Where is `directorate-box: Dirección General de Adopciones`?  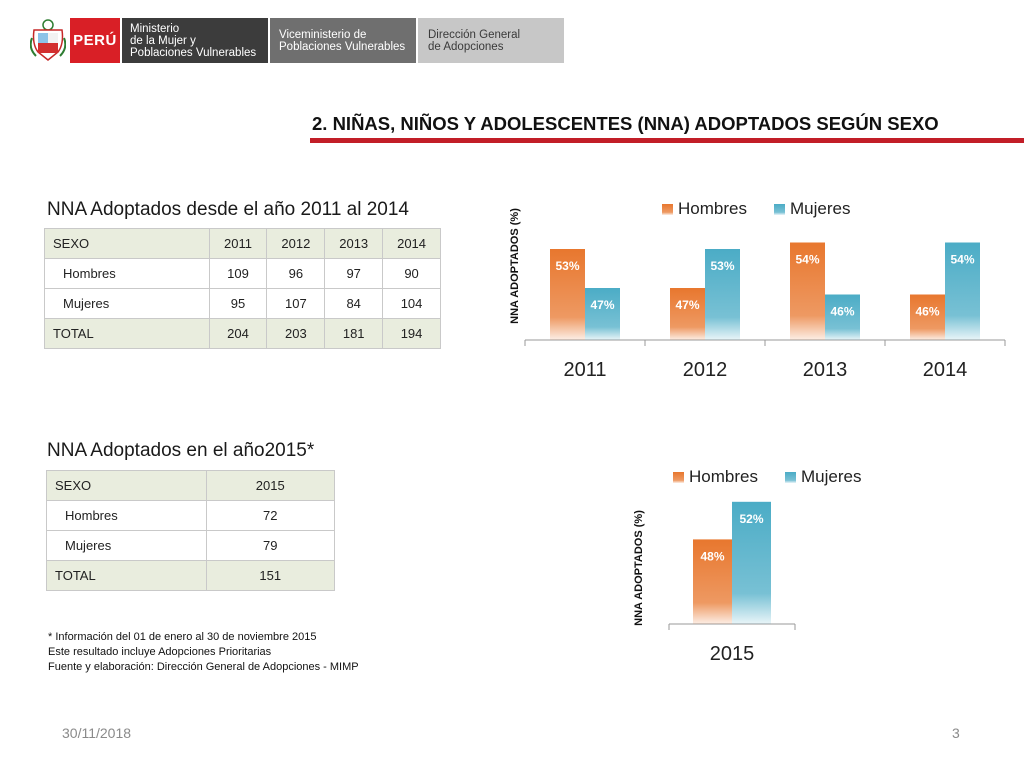 directorate-box: Dirección General de Adopciones is located at coordinates (491, 40).